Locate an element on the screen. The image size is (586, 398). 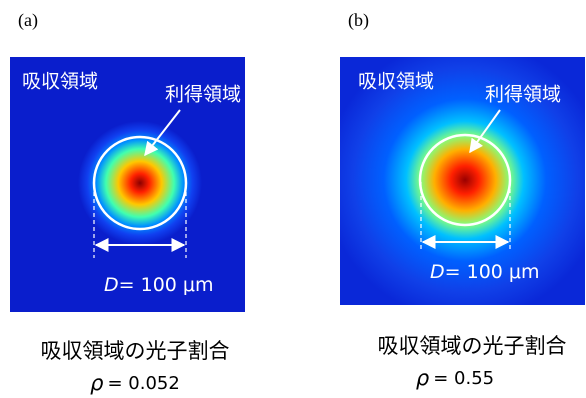
rho-value: = 0.052 is located at coordinates (144, 383).